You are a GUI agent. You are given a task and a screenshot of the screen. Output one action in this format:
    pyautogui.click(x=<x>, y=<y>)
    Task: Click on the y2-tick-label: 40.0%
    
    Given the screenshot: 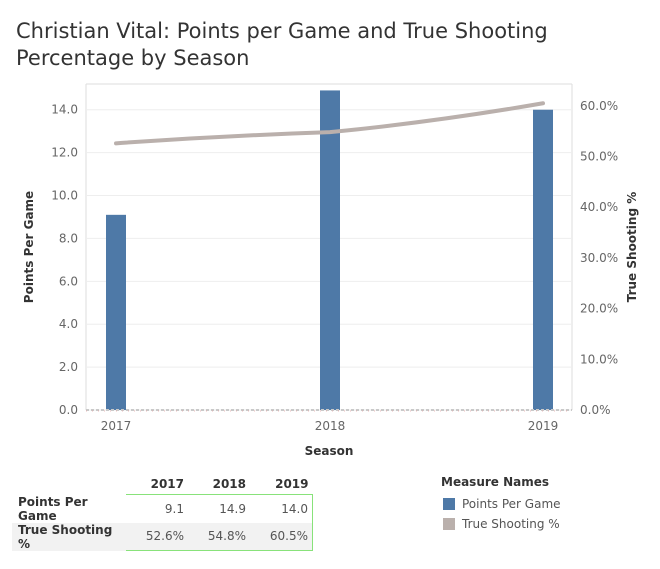 What is the action you would take?
    pyautogui.click(x=599, y=207)
    